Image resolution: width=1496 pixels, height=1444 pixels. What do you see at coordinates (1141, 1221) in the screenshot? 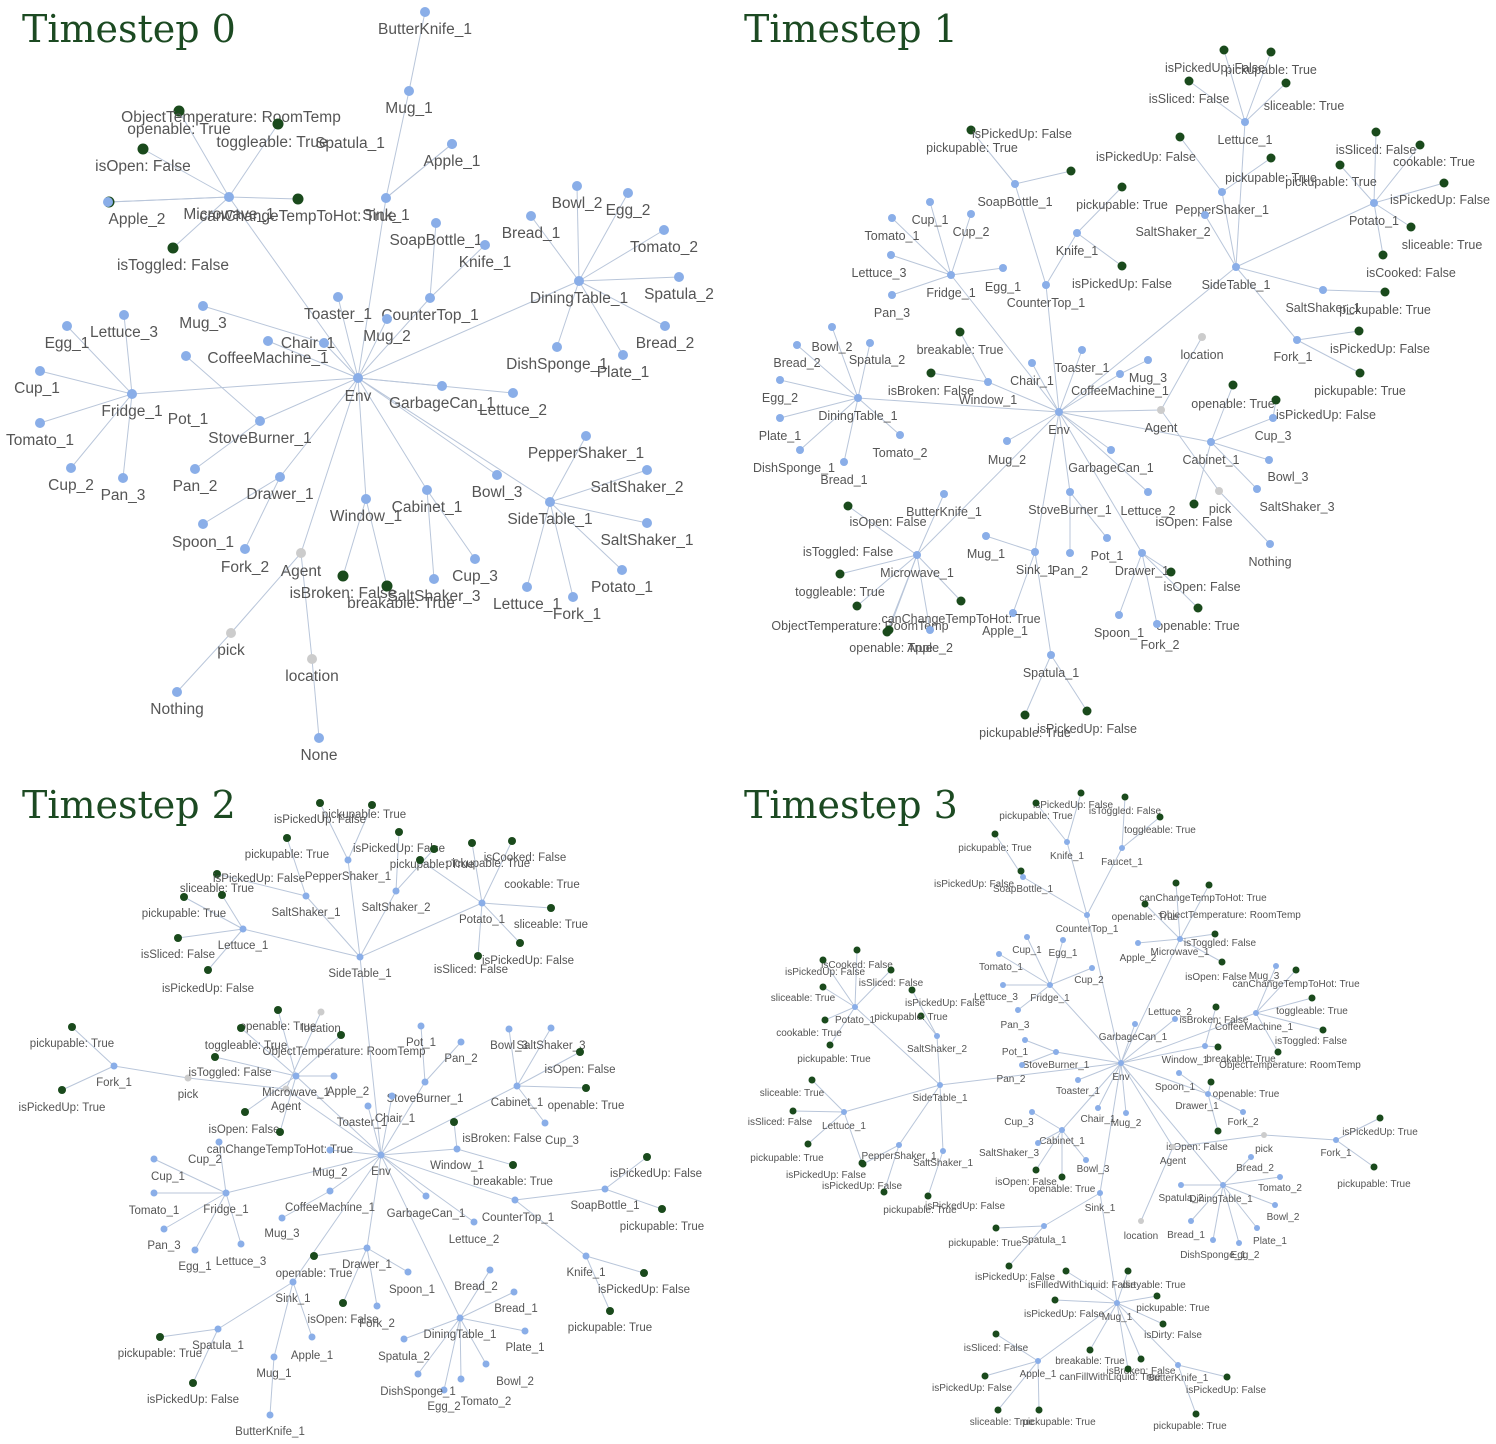
I see `node-location` at bounding box center [1141, 1221].